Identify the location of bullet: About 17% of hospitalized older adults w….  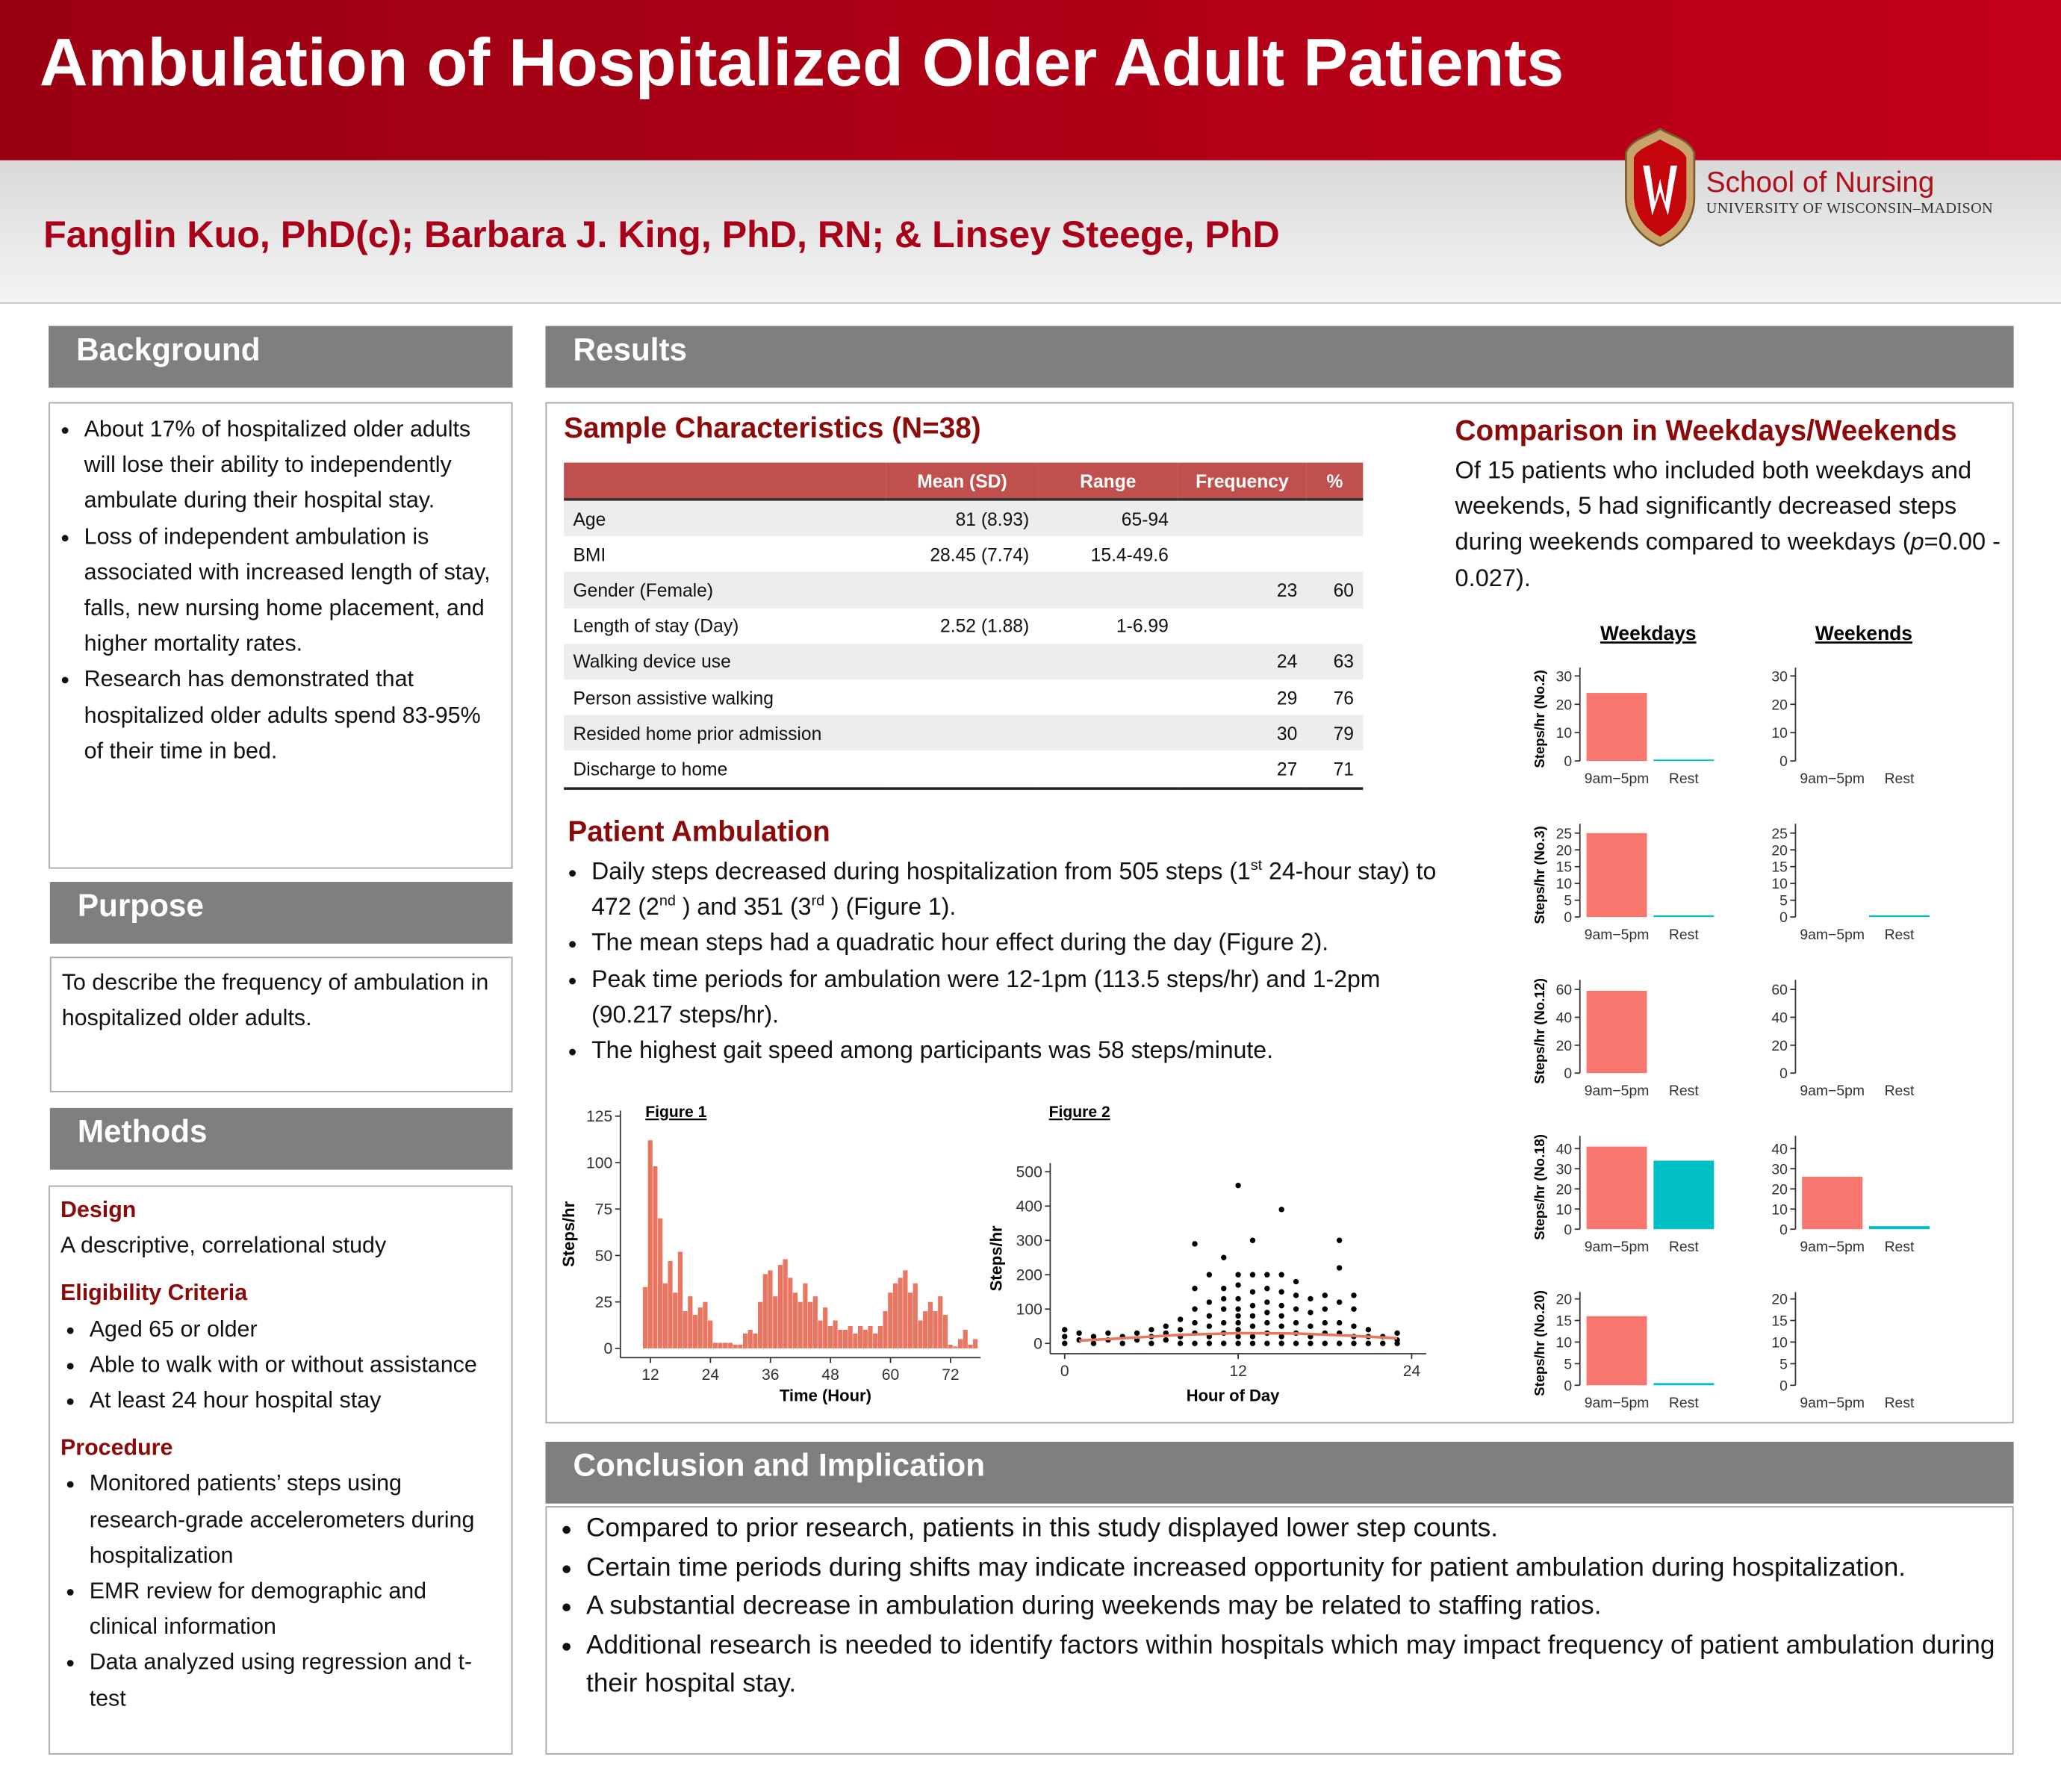
(292, 465).